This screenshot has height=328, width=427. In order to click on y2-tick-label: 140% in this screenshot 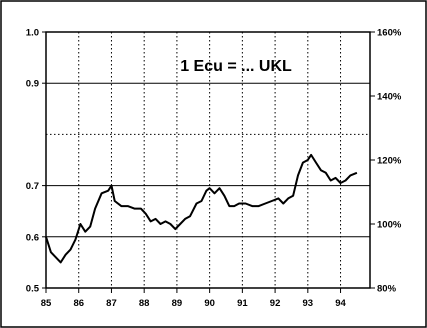, I will do `click(389, 97)`.